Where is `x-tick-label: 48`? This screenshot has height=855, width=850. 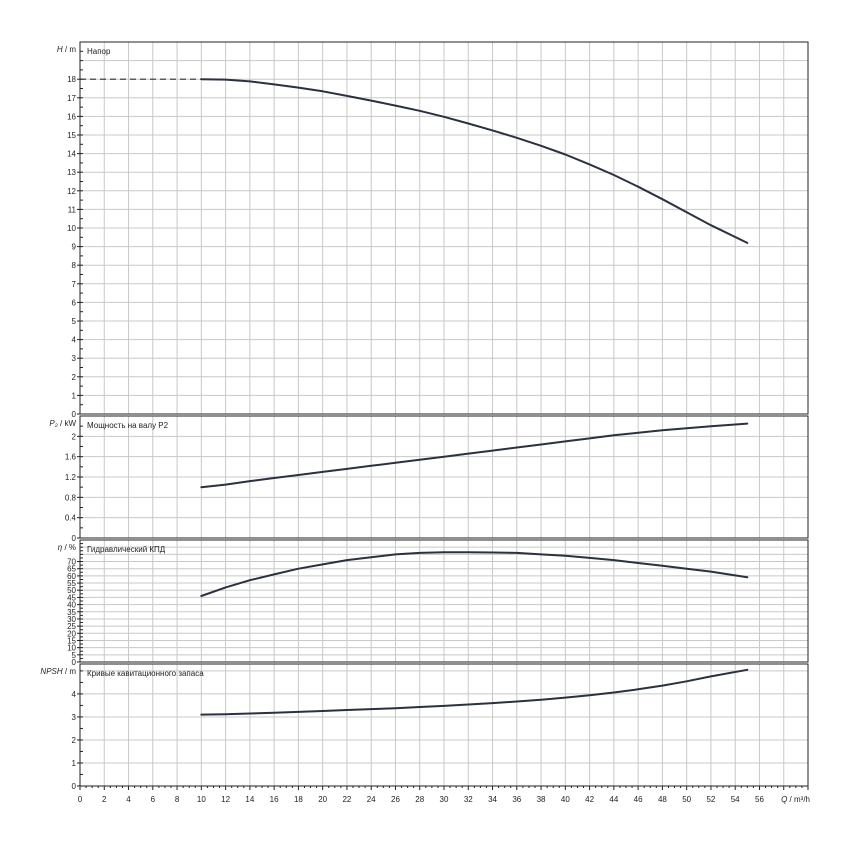
x-tick-label: 48 is located at coordinates (662, 799).